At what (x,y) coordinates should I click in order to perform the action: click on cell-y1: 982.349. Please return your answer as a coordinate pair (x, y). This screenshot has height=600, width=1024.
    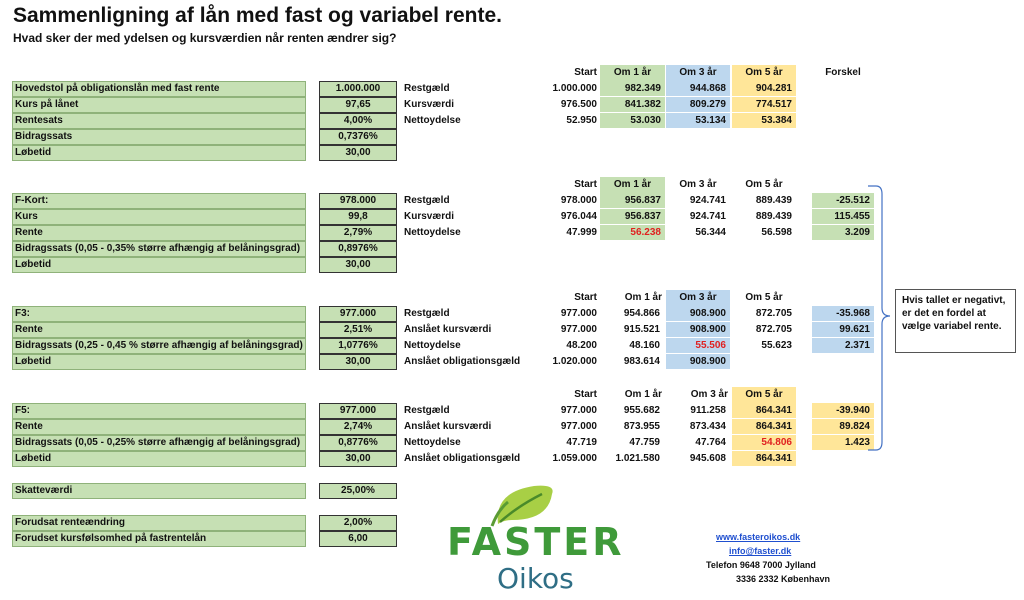
    Looking at the image, I should click on (632, 88).